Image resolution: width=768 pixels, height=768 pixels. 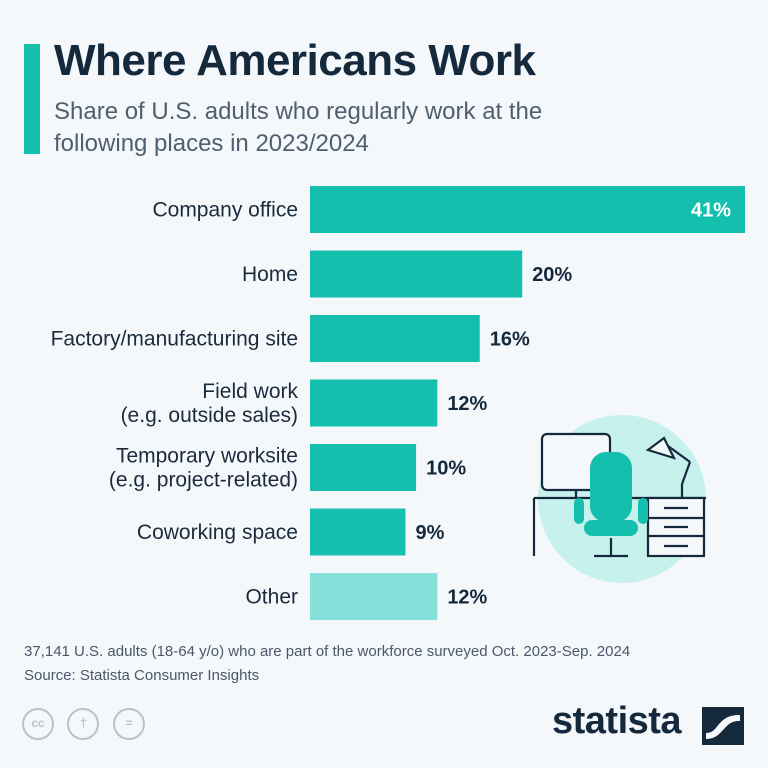 I want to click on source-line: Source: Statista Consumer Insights, so click(x=142, y=675).